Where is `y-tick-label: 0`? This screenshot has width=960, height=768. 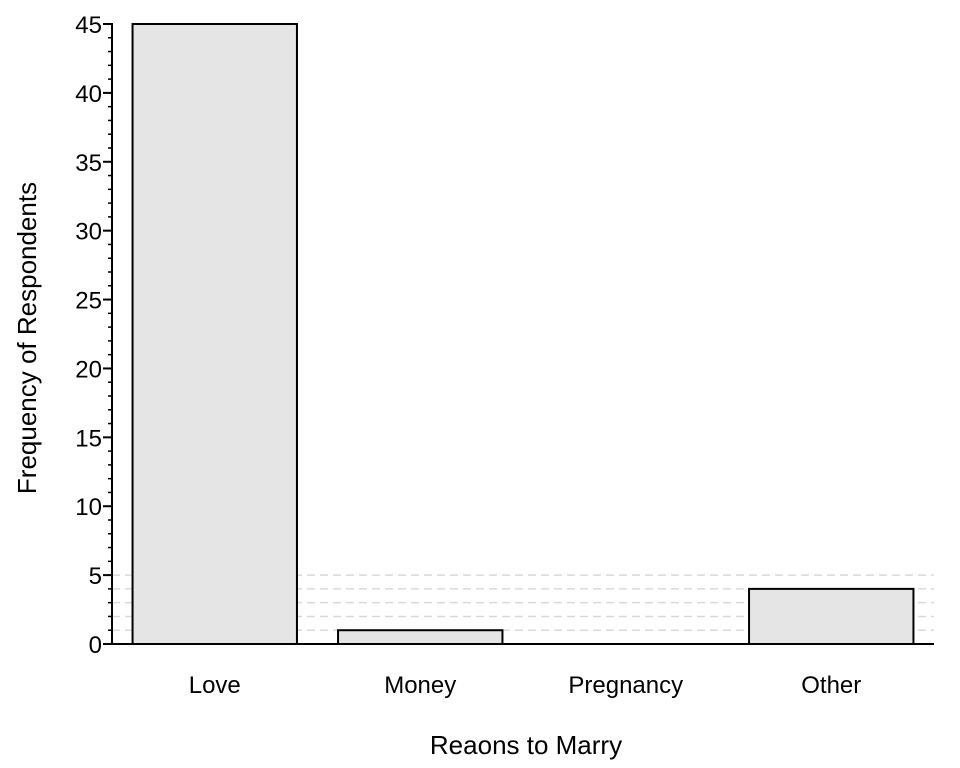 y-tick-label: 0 is located at coordinates (95, 645).